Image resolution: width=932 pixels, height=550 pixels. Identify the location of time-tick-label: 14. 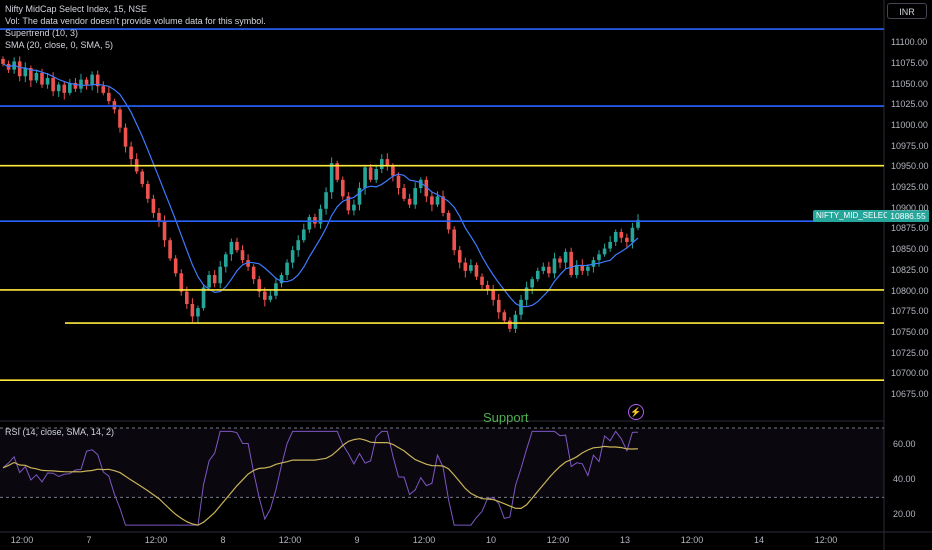
(758, 540).